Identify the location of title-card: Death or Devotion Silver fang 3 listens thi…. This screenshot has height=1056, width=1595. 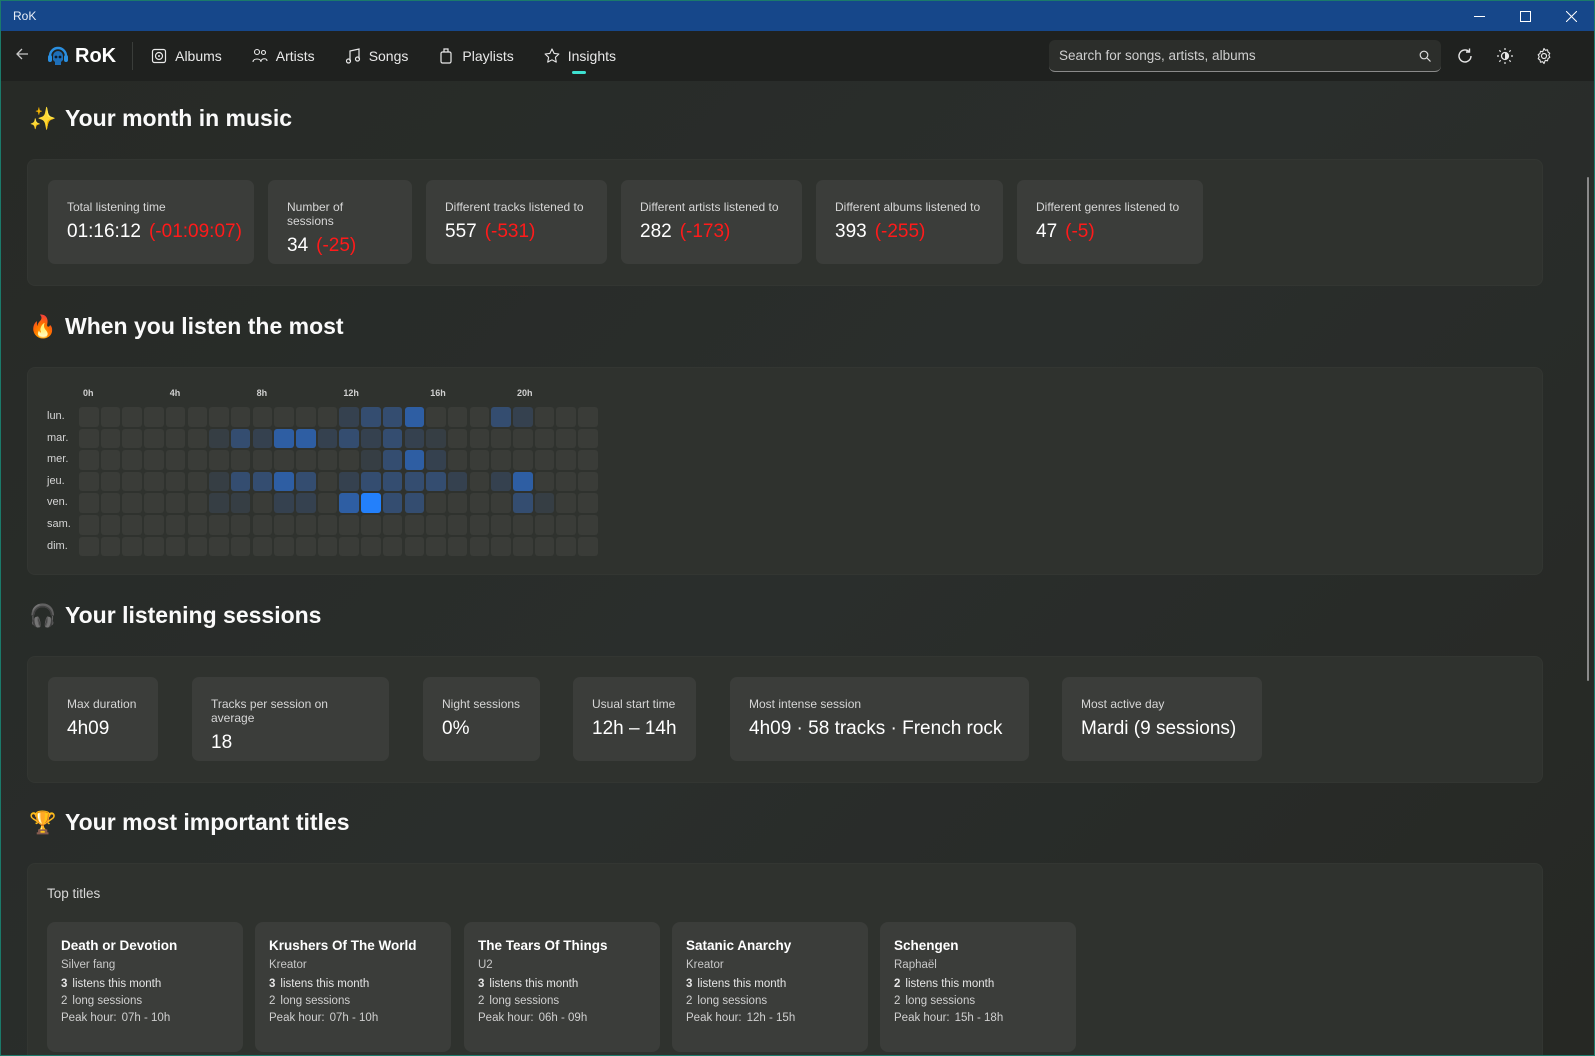
(145, 987).